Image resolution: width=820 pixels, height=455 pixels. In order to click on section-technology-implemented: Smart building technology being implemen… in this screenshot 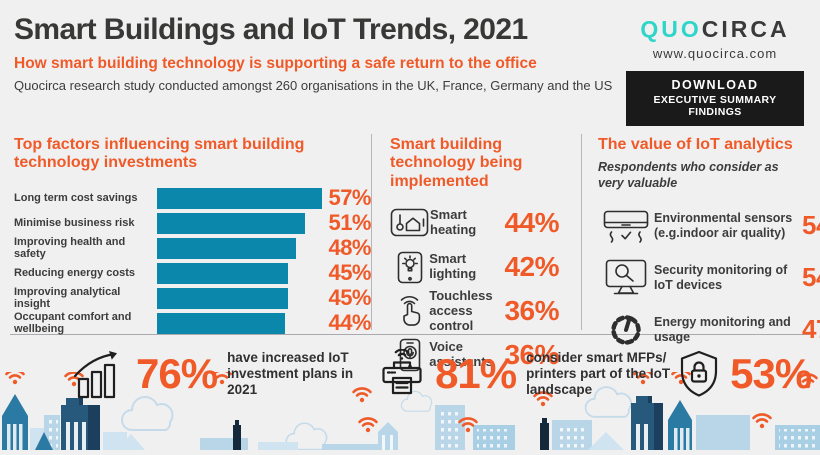, I will do `click(477, 253)`.